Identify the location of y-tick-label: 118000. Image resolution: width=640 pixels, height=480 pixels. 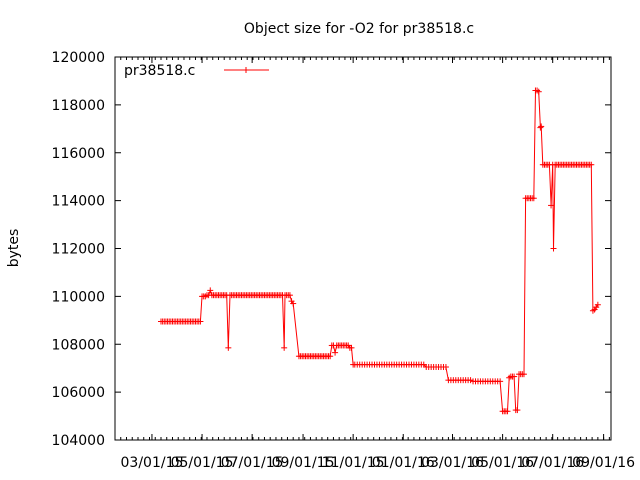
(78, 106).